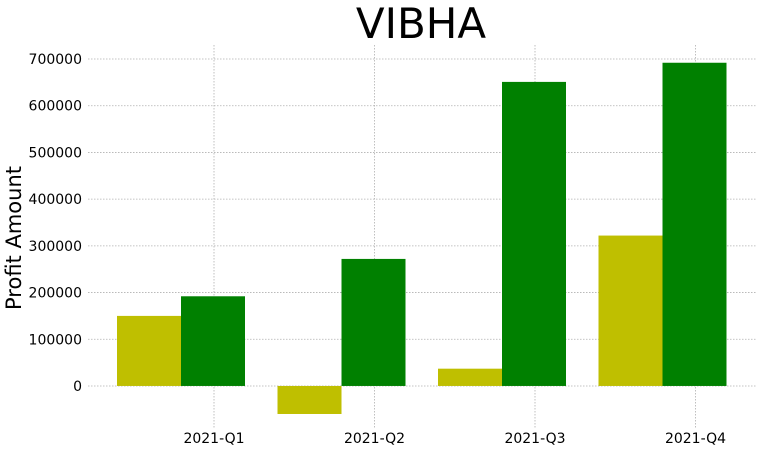 This screenshot has height=452, width=763. Describe the element at coordinates (55, 247) in the screenshot. I see `y-tick-label: 300000` at that location.